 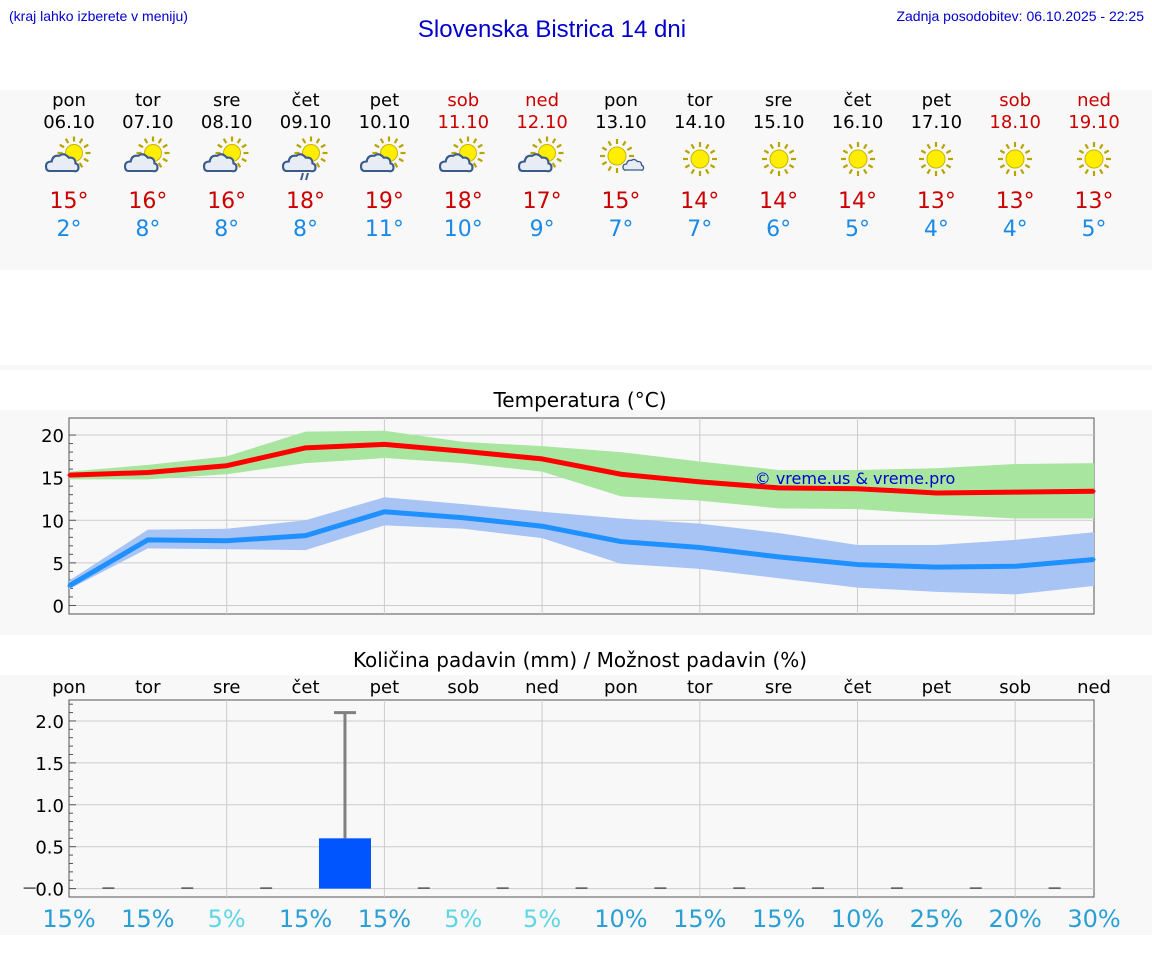 What do you see at coordinates (576, 367) in the screenshot?
I see `separator` at bounding box center [576, 367].